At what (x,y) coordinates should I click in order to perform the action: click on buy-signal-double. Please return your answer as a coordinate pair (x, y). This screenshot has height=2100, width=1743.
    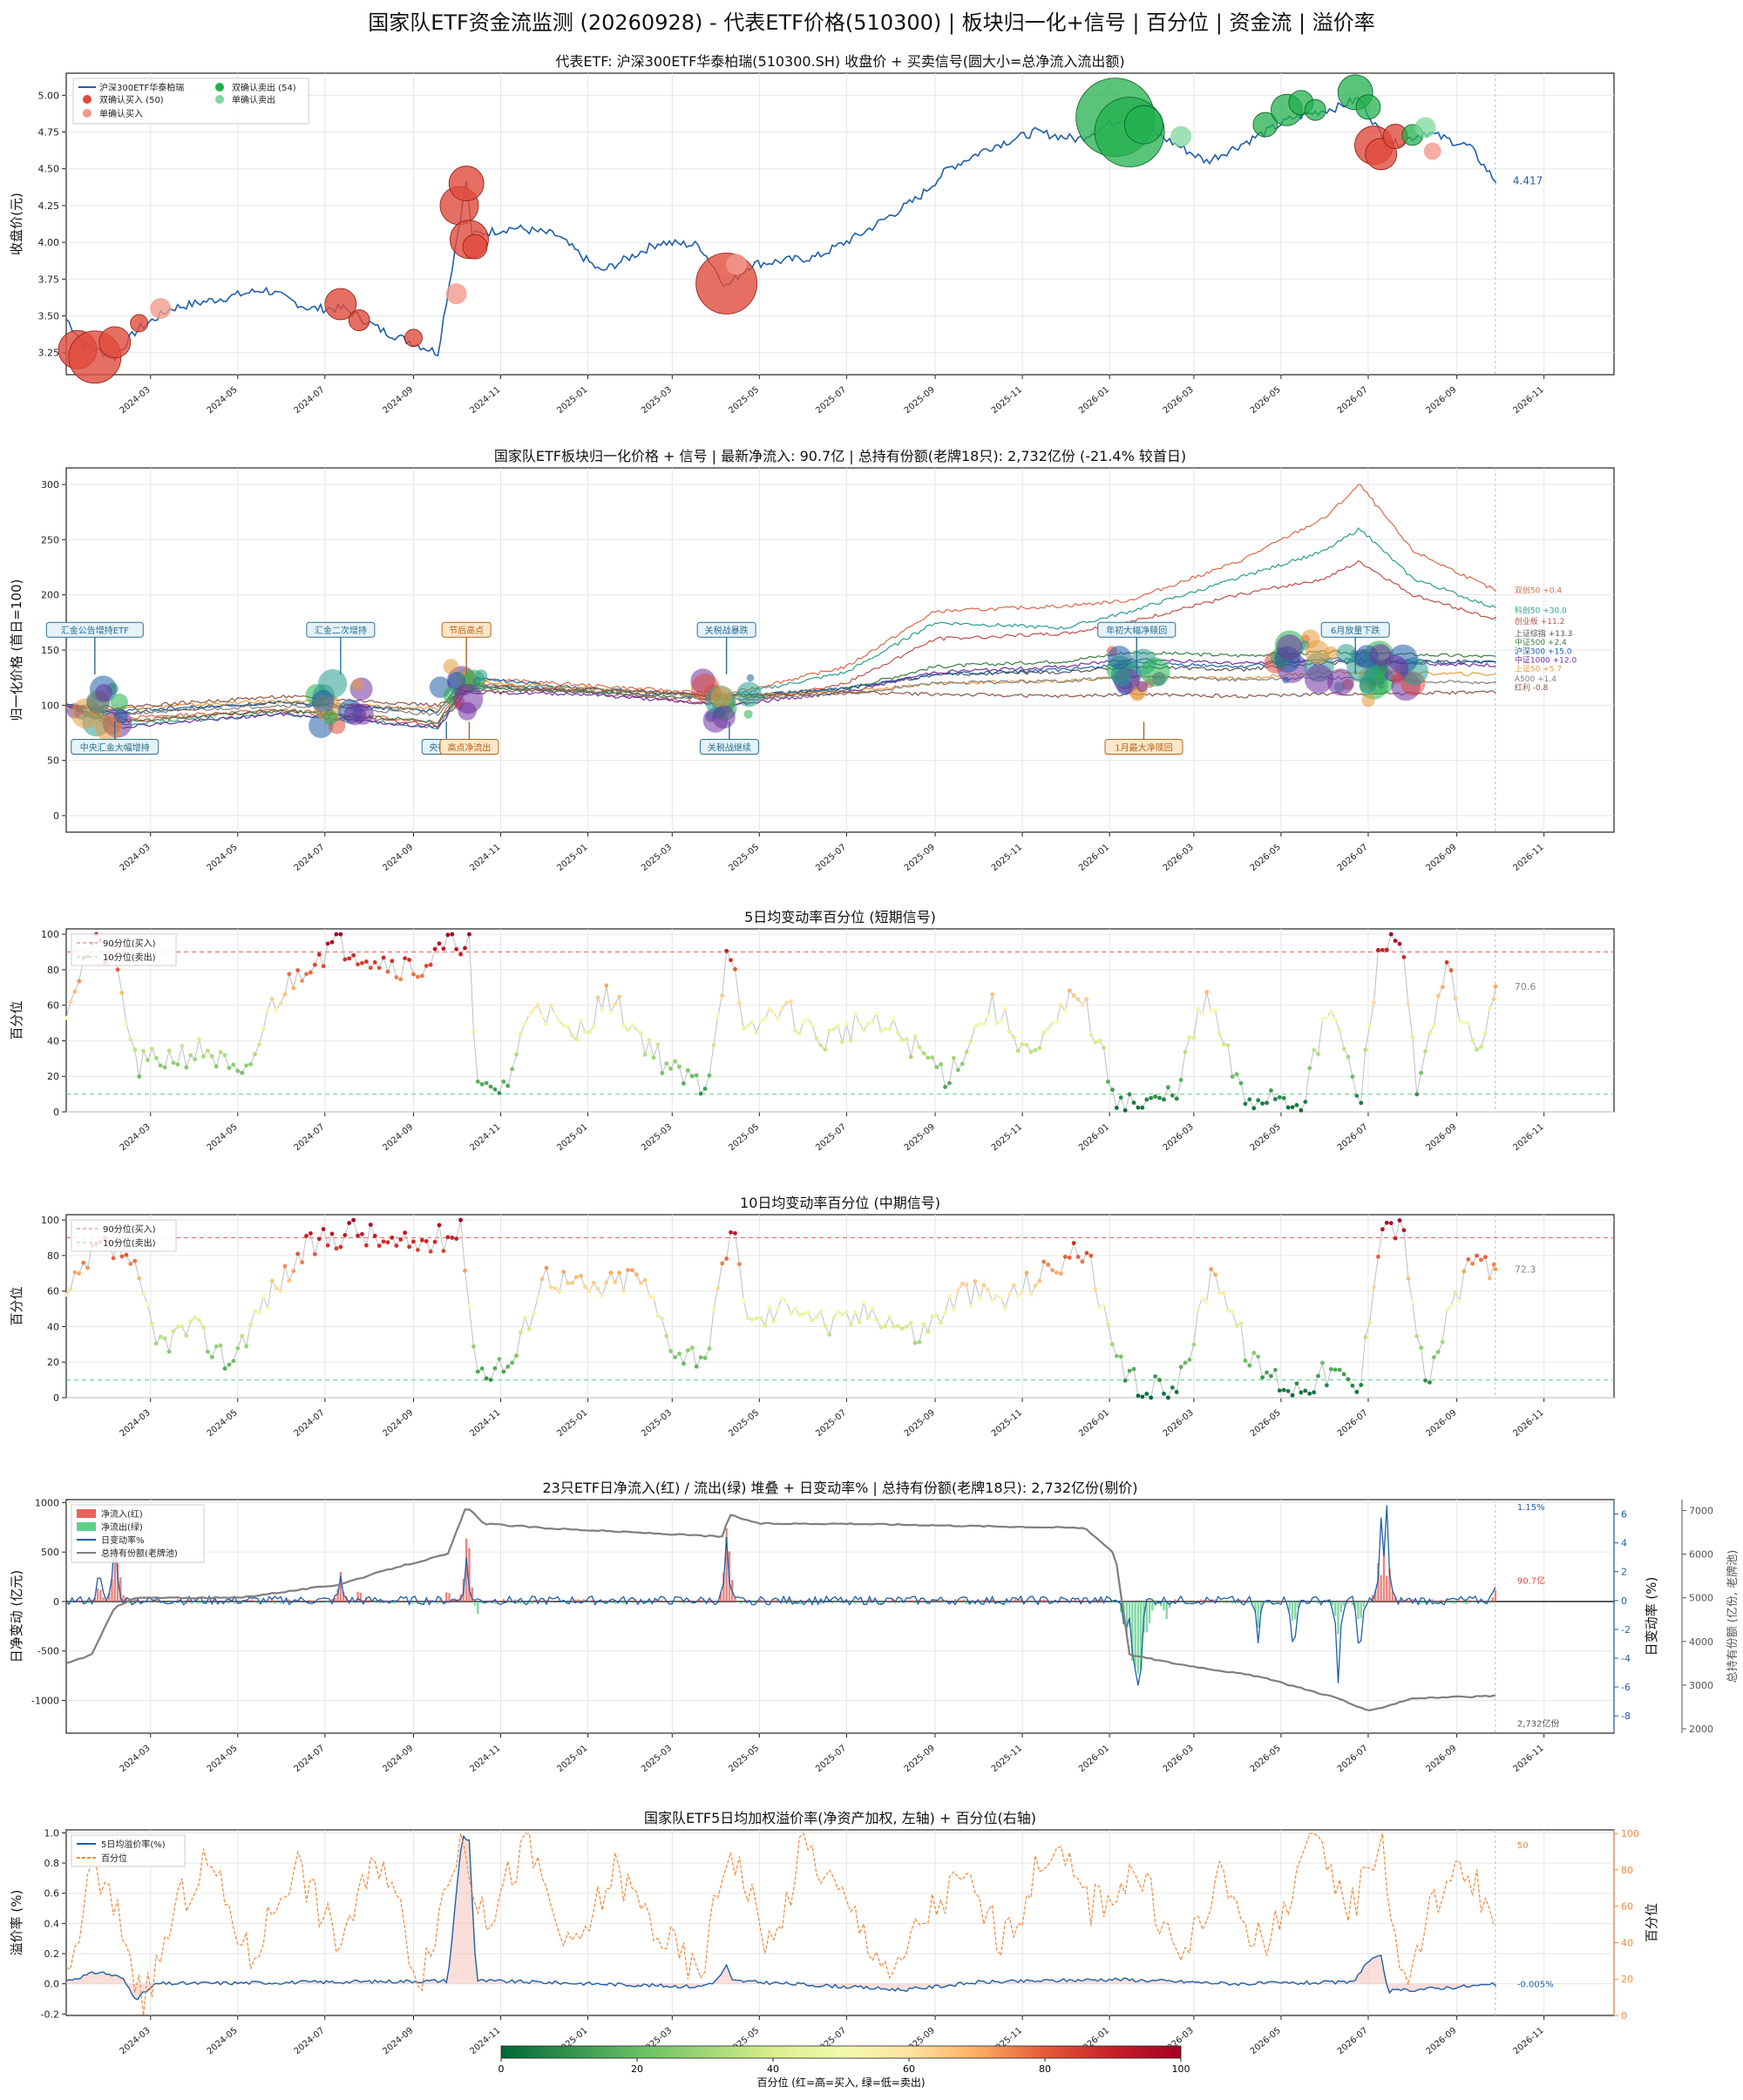
    Looking at the image, I should click on (341, 304).